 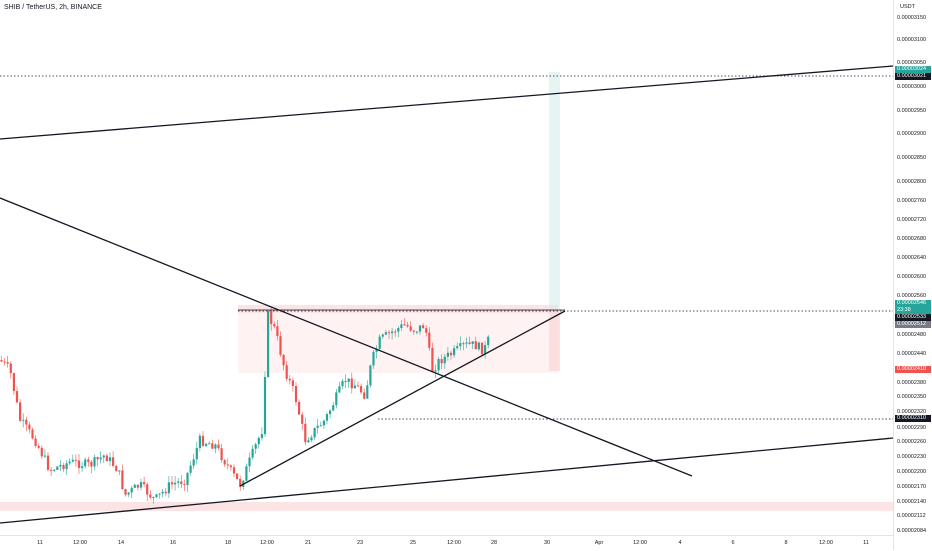 I want to click on support-level-tag: 0.00002310, so click(x=913, y=418).